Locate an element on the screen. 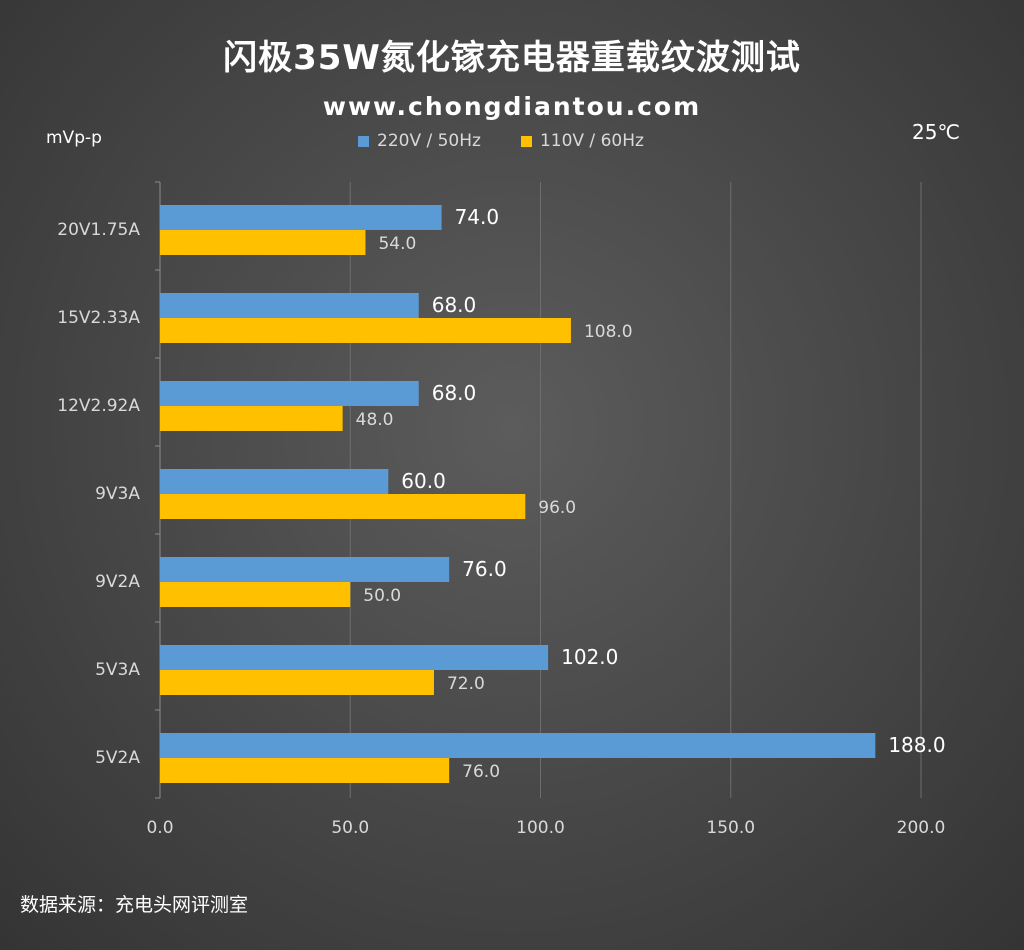  category-label: 5V3A is located at coordinates (117, 670).